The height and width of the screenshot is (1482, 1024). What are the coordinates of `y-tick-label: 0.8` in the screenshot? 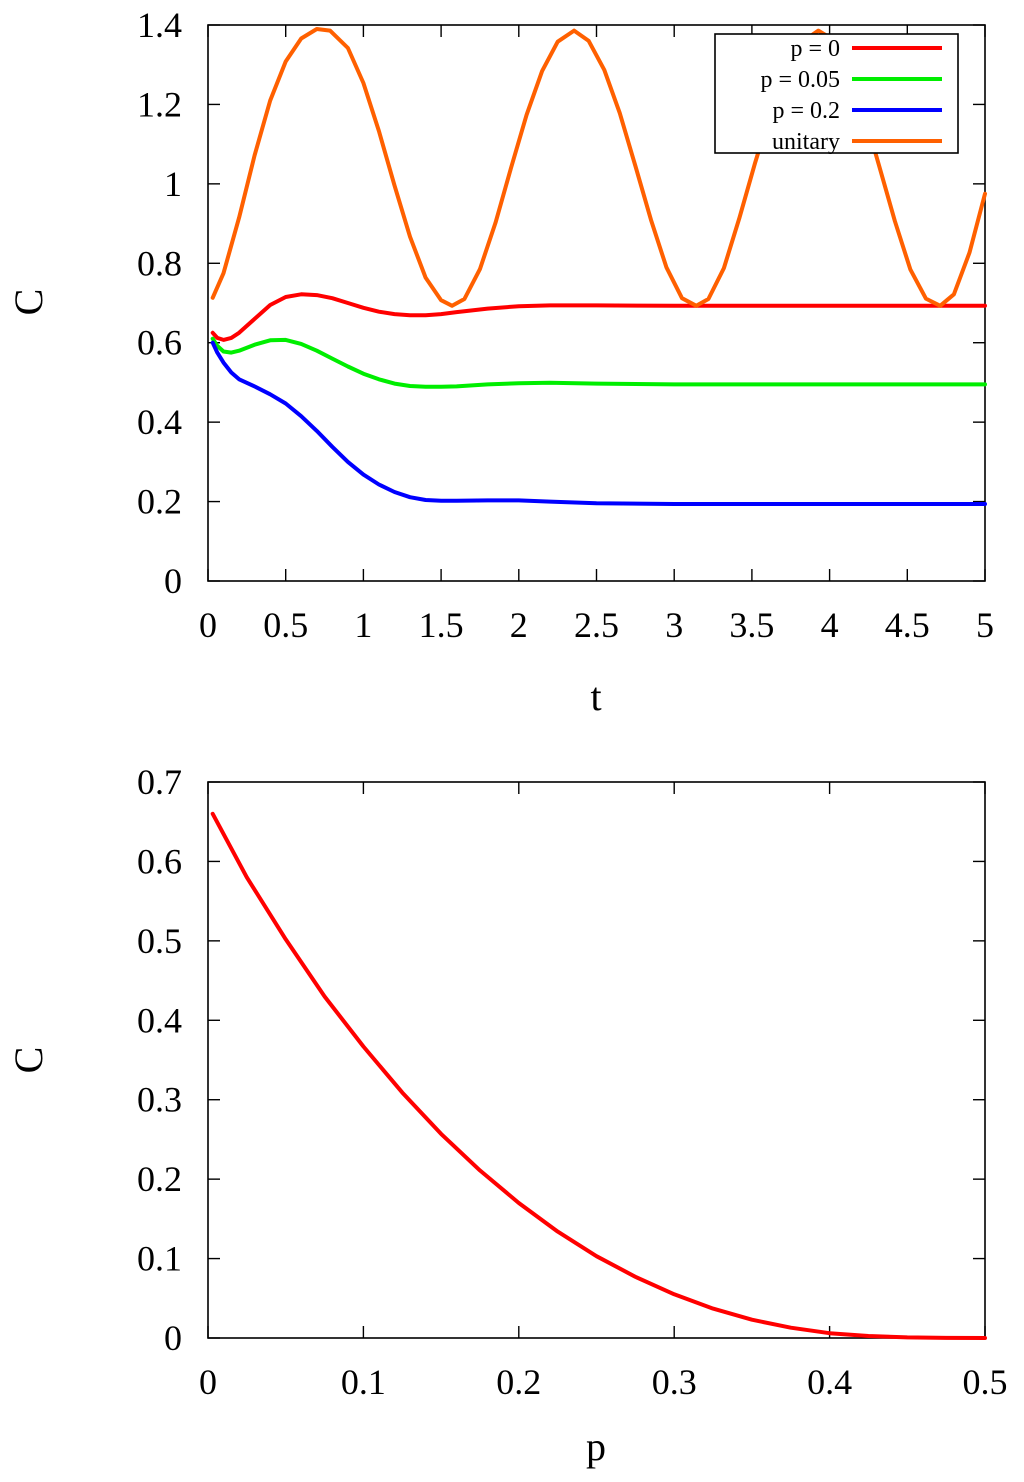 It's located at (159, 263).